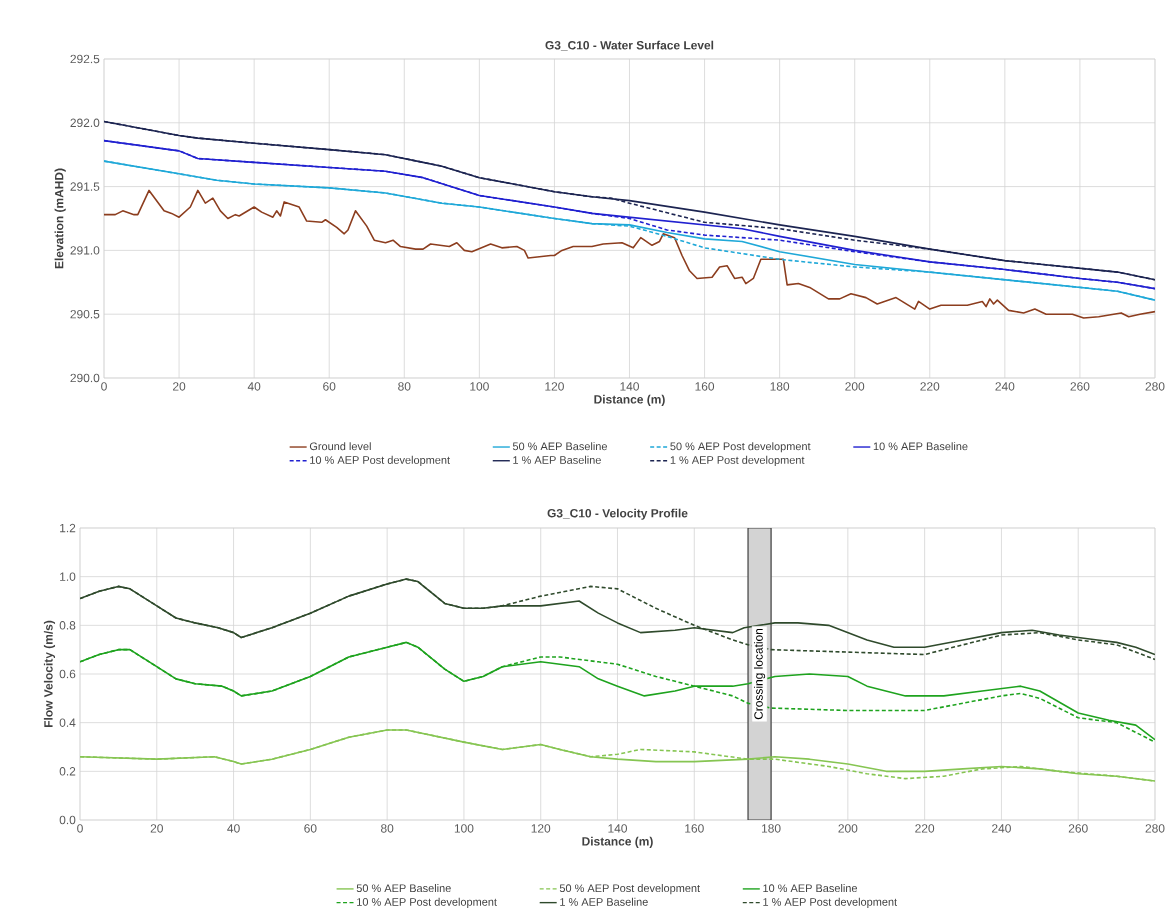 This screenshot has height=923, width=1173. What do you see at coordinates (67, 771) in the screenshot?
I see `y-tick-label: 0.2` at bounding box center [67, 771].